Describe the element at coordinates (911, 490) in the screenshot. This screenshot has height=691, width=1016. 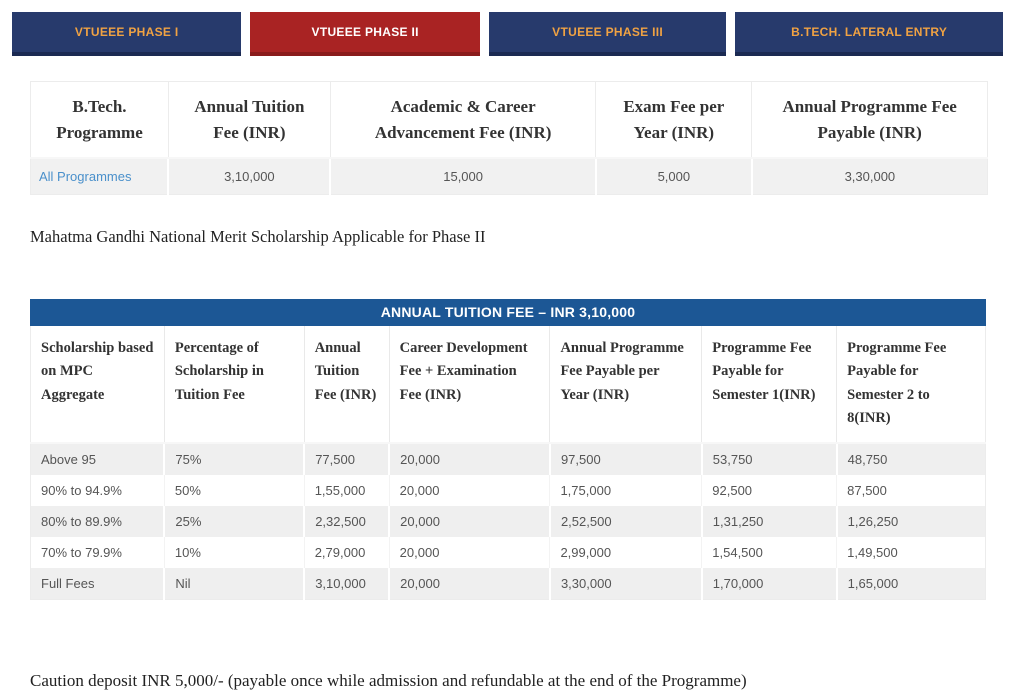
I see `fee-value-cell: 87,500` at that location.